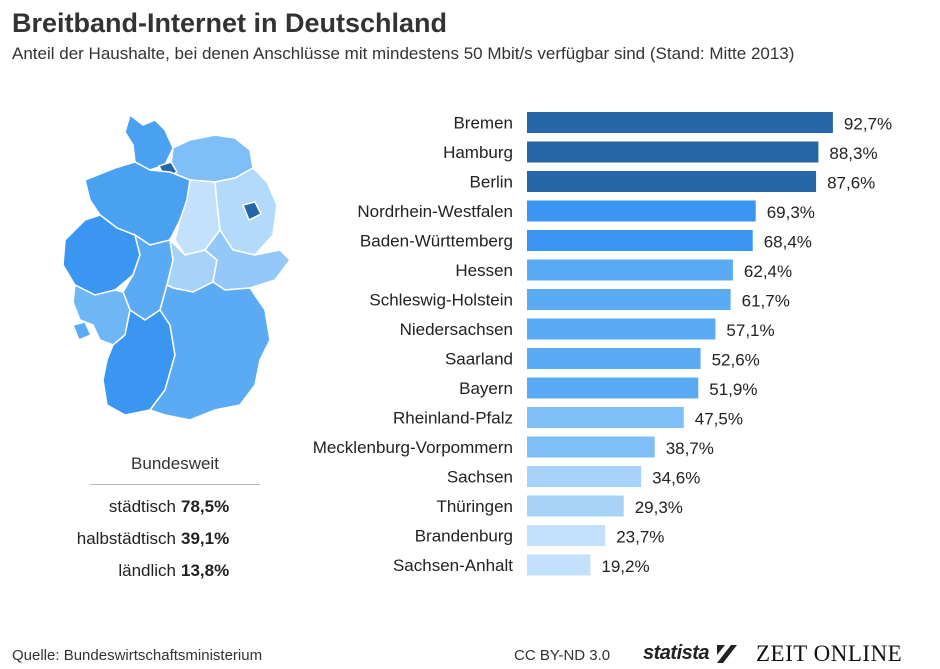 This screenshot has height=669, width=940. I want to click on bar-hamburg, so click(673, 152).